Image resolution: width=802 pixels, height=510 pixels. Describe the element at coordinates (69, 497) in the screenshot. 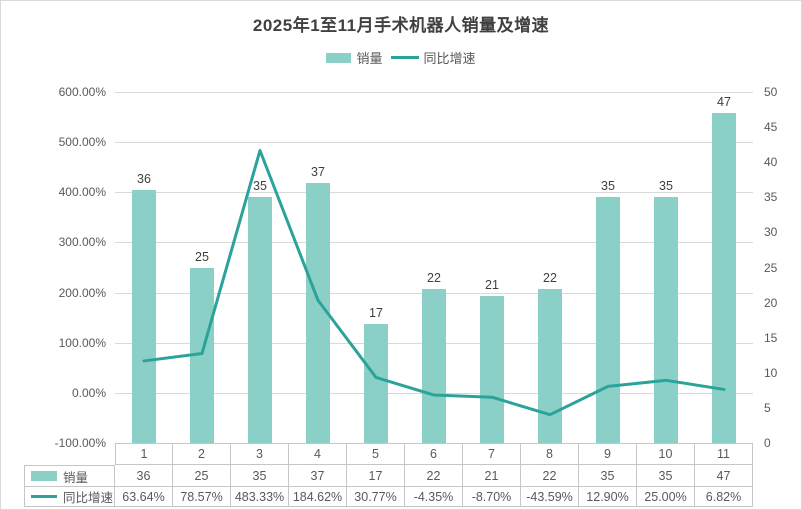

I see `table-row-label-growth: 同比增速` at that location.